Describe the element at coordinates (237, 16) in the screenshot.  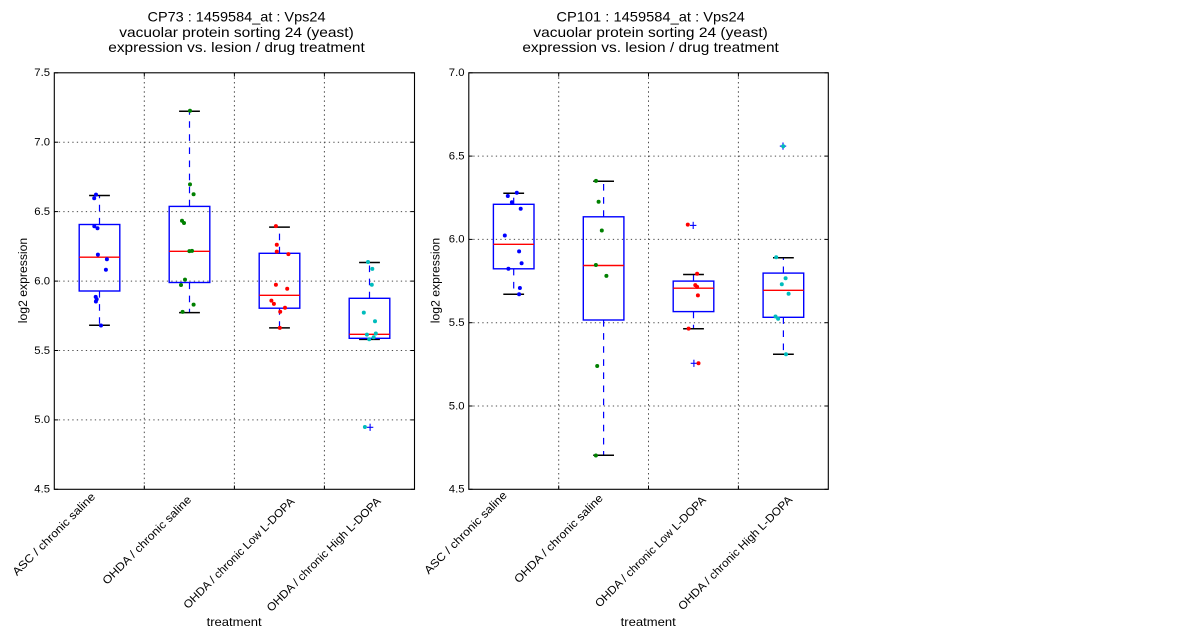
I see `svg-text: CP73 : 1459584_at : Vps24` at that location.